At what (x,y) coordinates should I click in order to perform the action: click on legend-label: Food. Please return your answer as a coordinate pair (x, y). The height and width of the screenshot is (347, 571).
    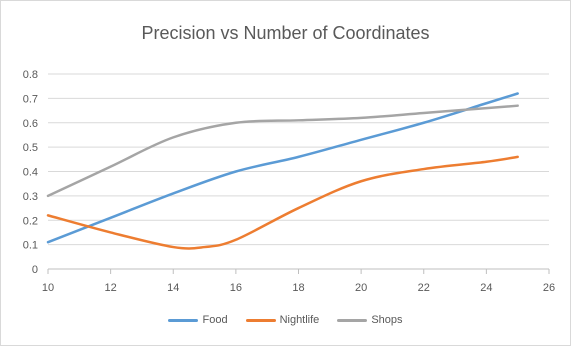
    Looking at the image, I should click on (215, 320).